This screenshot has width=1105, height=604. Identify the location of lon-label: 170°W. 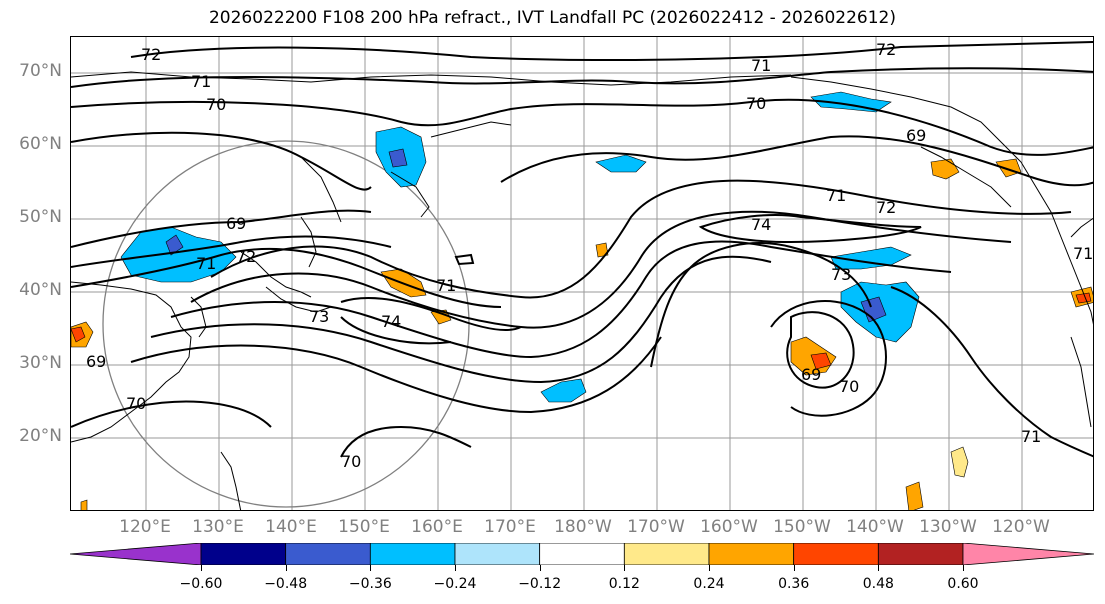
(656, 527).